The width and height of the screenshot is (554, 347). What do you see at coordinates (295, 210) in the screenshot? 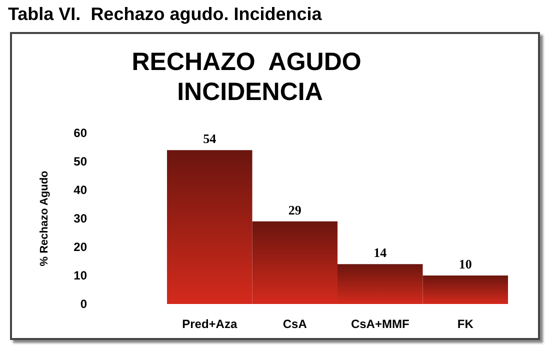
I see `data-label: 29` at bounding box center [295, 210].